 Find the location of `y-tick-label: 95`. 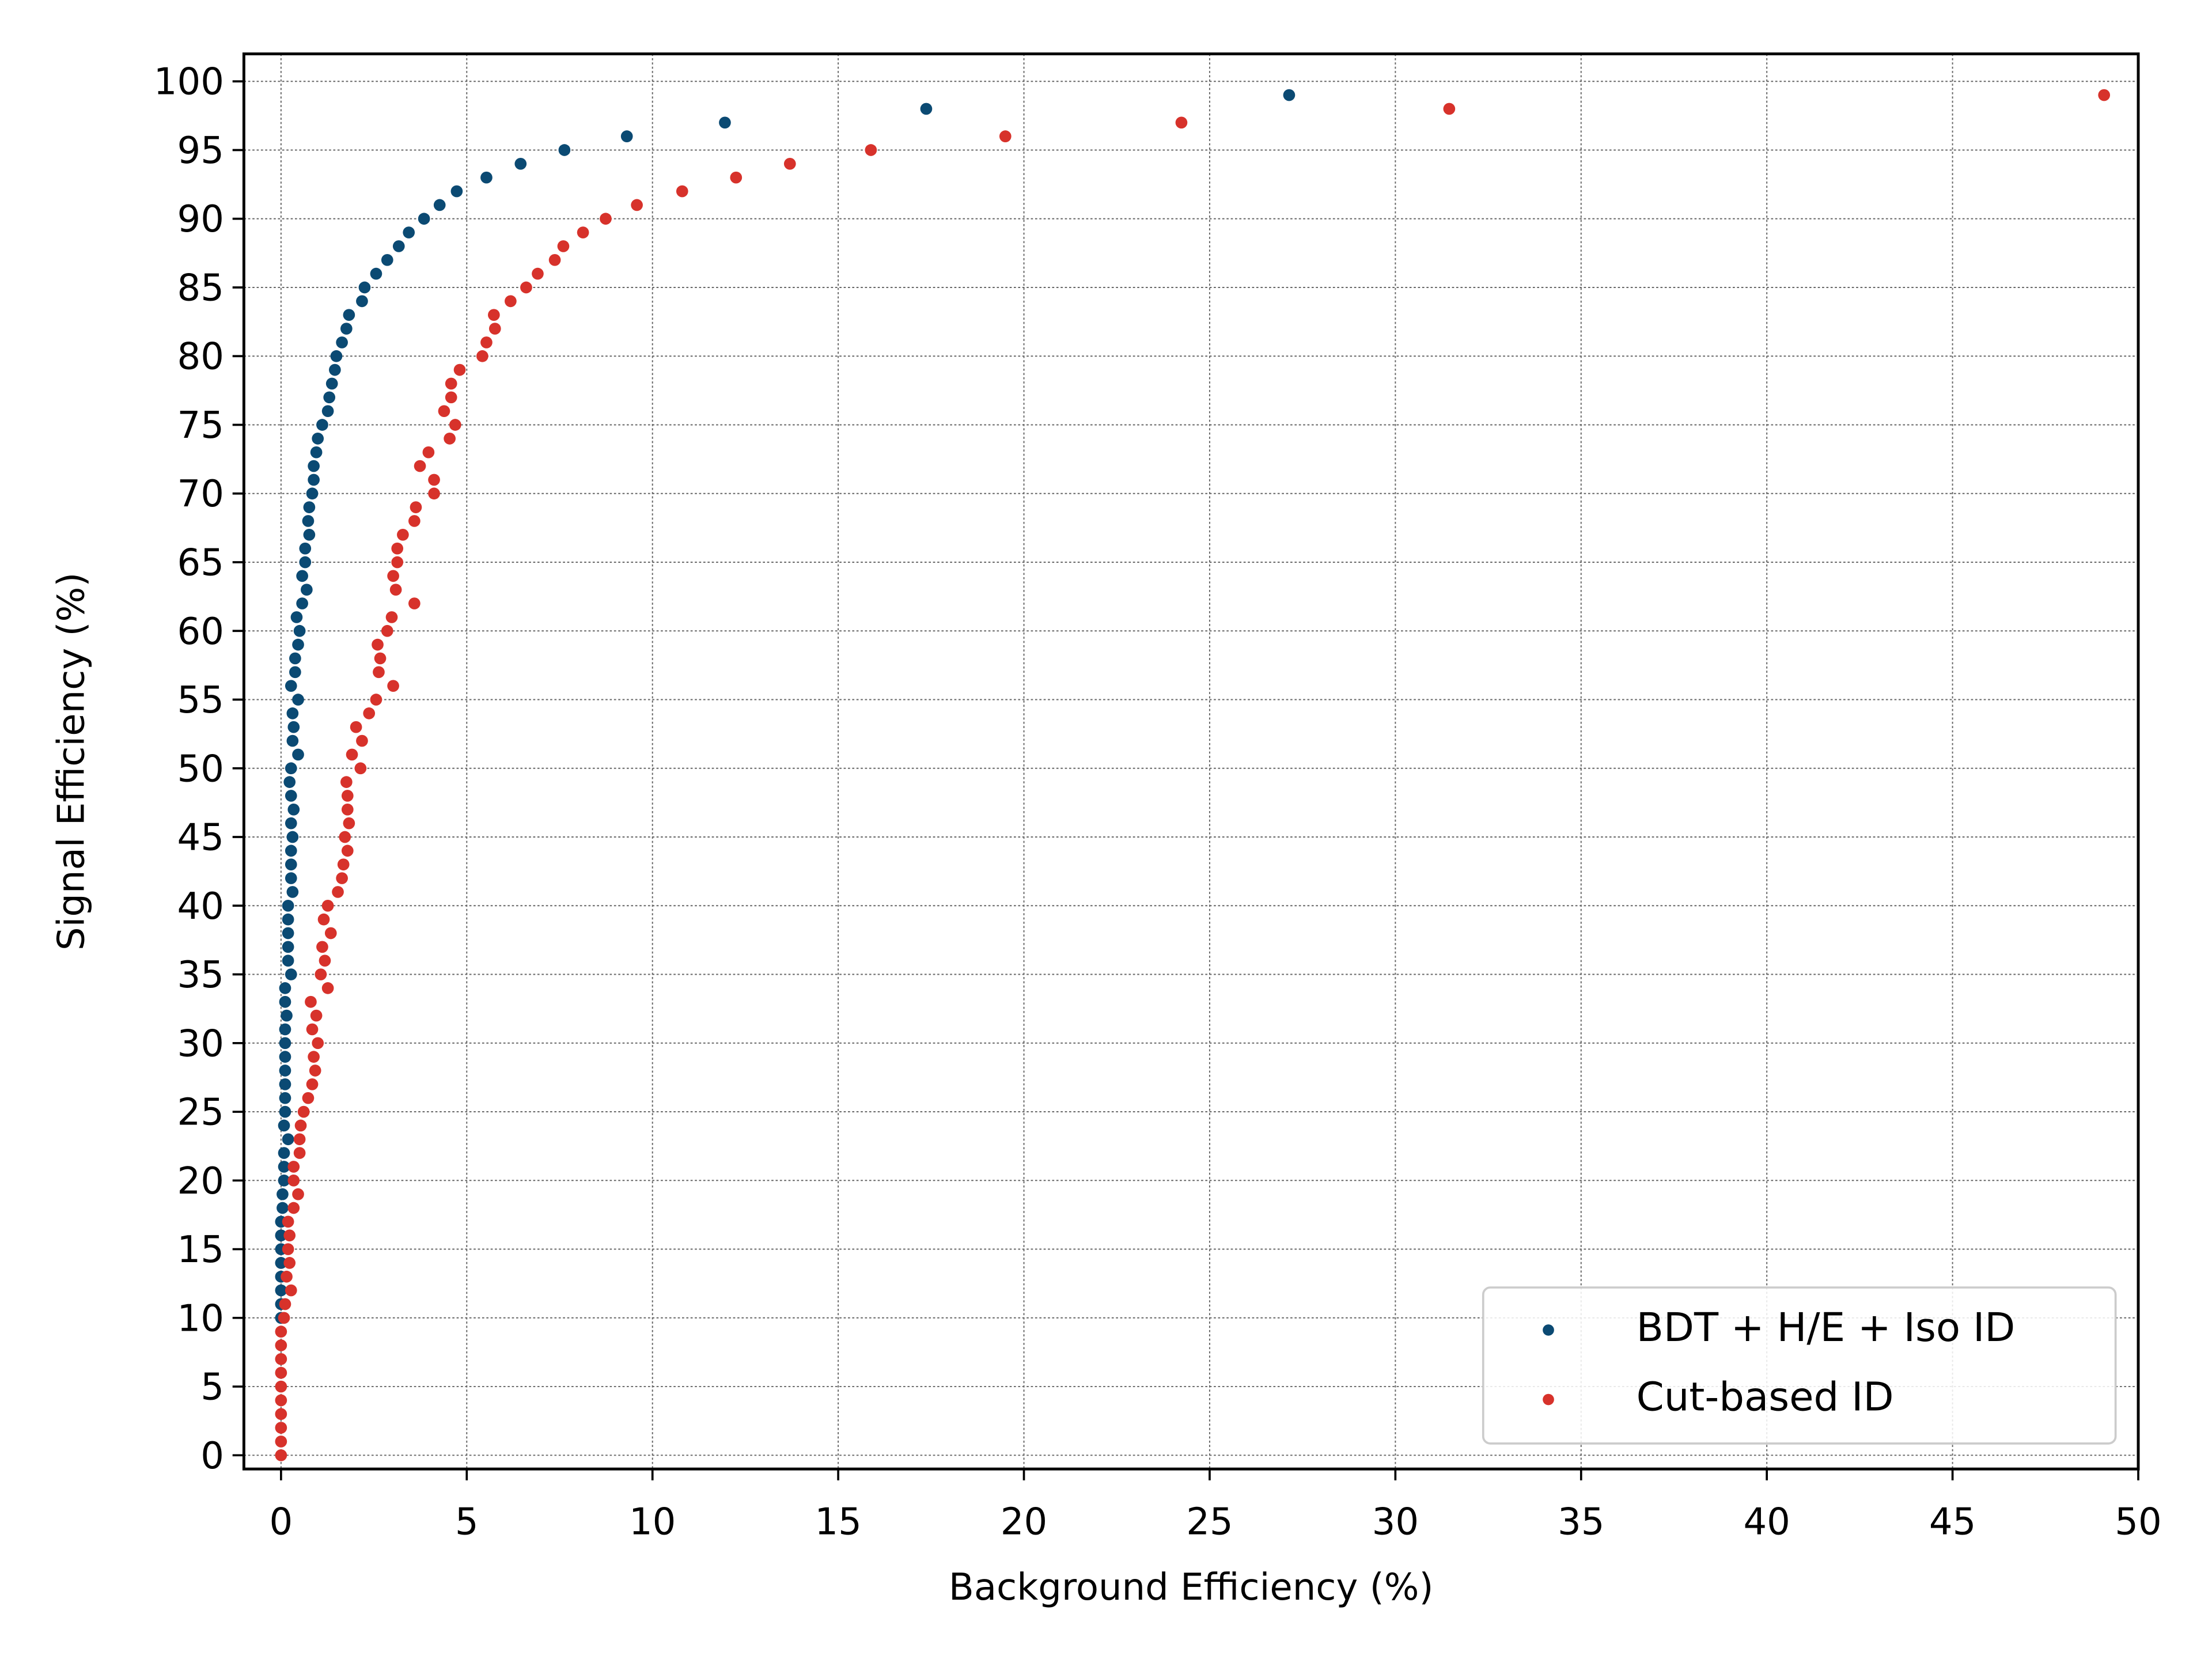

y-tick-label: 95 is located at coordinates (200, 151).